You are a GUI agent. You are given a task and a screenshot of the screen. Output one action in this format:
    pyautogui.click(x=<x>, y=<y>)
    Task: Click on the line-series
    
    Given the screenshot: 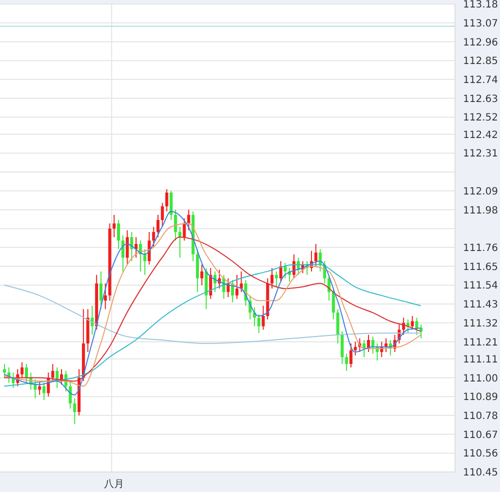 What is the action you would take?
    pyautogui.click(x=213, y=314)
    